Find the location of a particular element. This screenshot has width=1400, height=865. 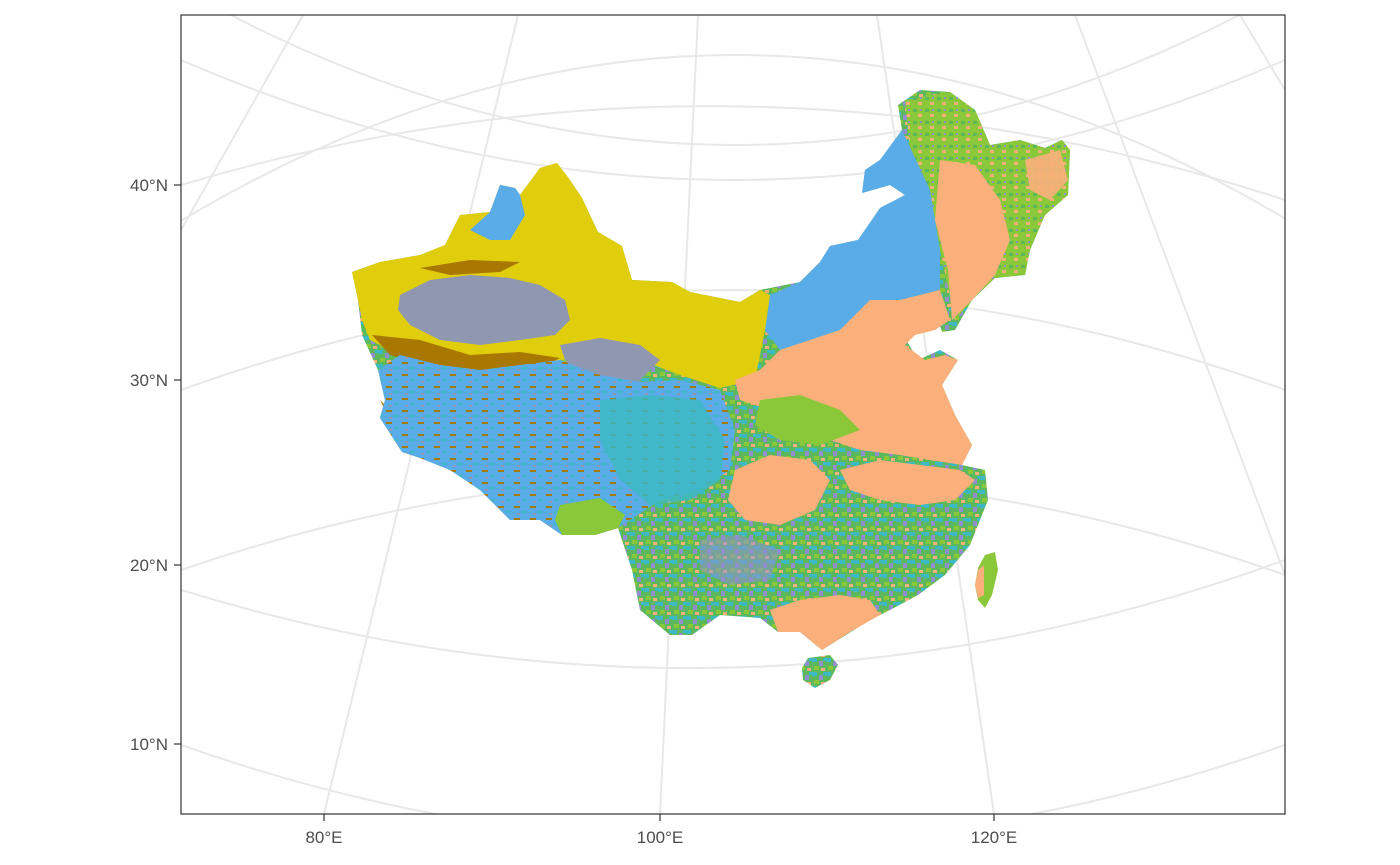

lon-label-100: 100°E is located at coordinates (660, 837).